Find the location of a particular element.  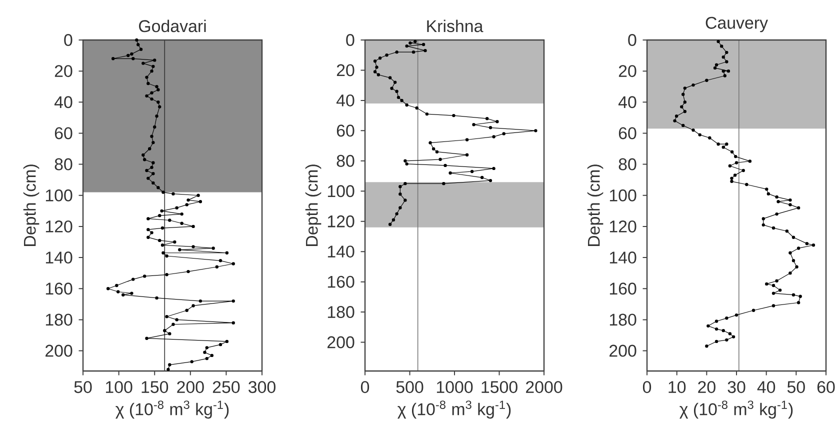

chart-title: Godavari is located at coordinates (172, 26).